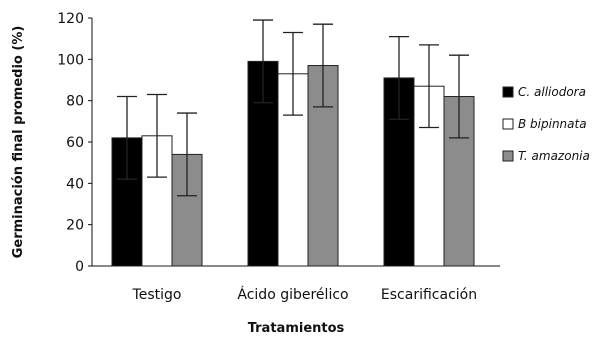 This screenshot has width=596, height=341. I want to click on legend-label: B bipinnata, so click(552, 124).